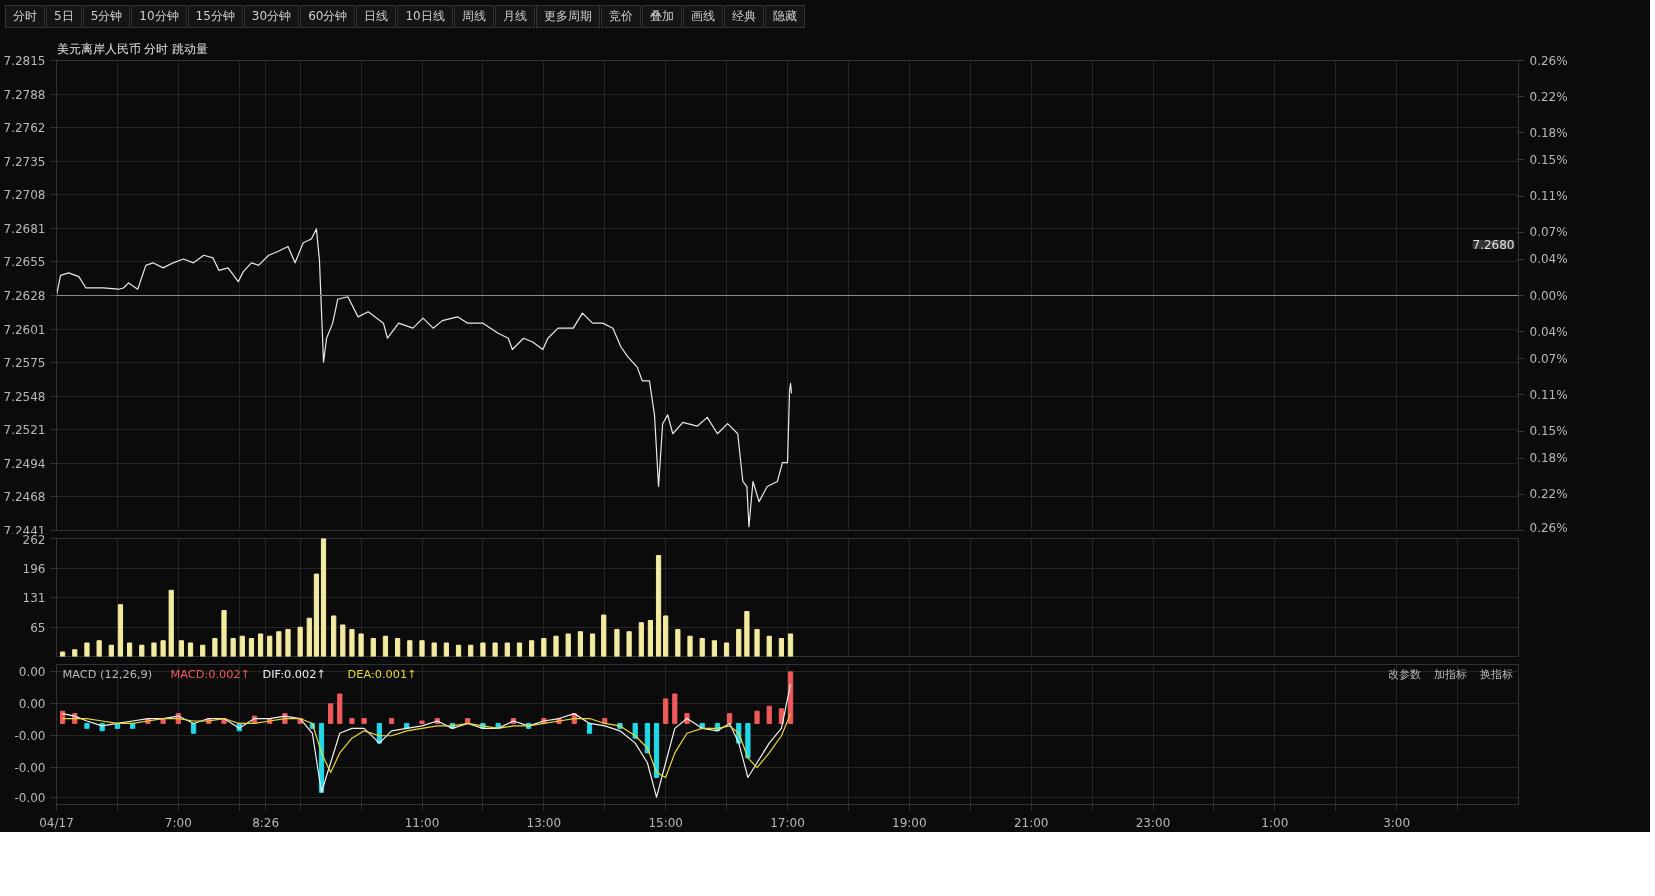 This screenshot has width=1655, height=896. I want to click on y-tick-label: 7.2708, so click(24, 195).